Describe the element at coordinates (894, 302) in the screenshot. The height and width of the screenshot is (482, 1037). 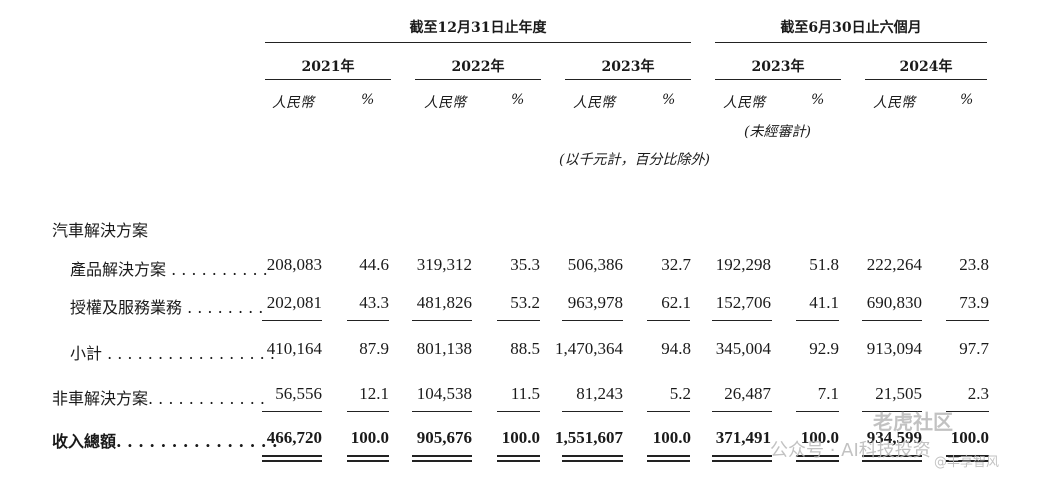
I see `table-cell: 690,830` at that location.